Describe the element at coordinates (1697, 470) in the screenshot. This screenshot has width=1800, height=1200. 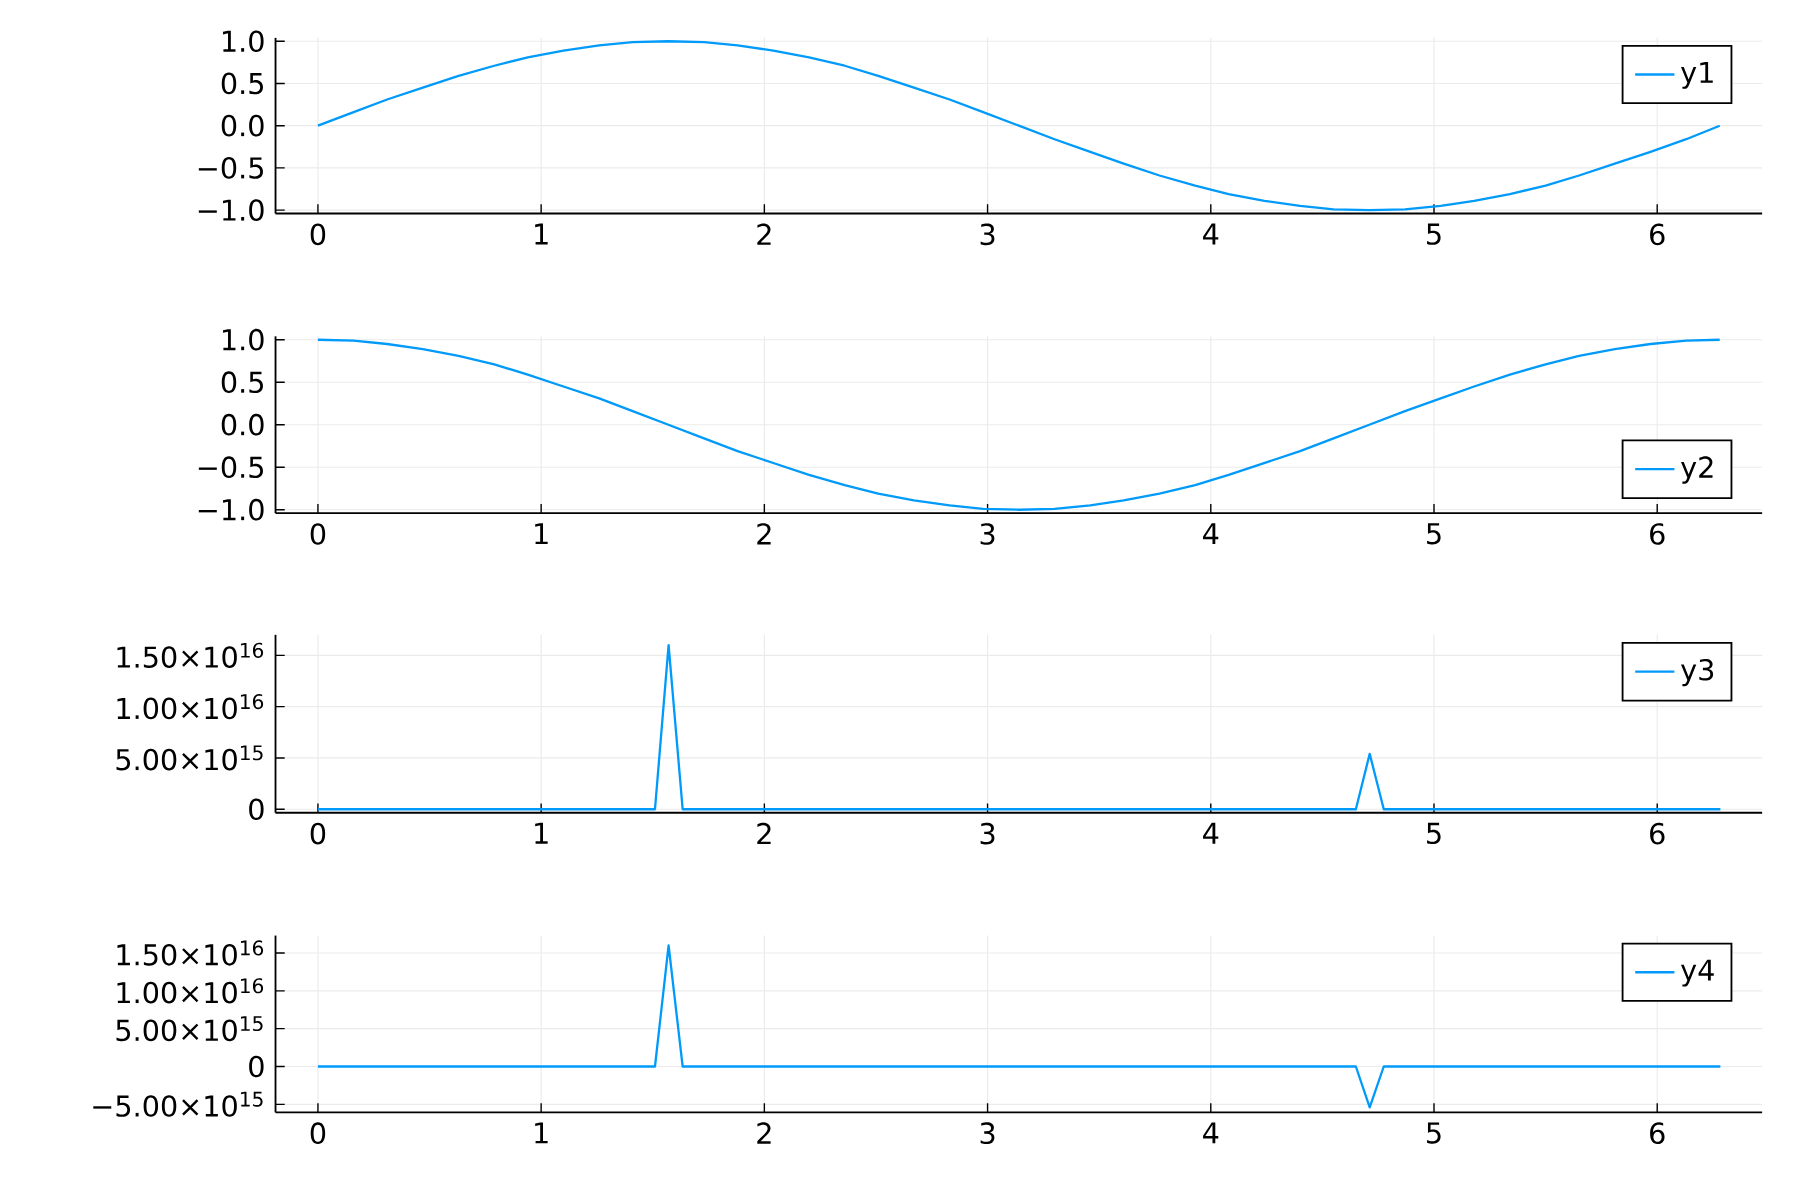
I see `legend-label: y2` at that location.